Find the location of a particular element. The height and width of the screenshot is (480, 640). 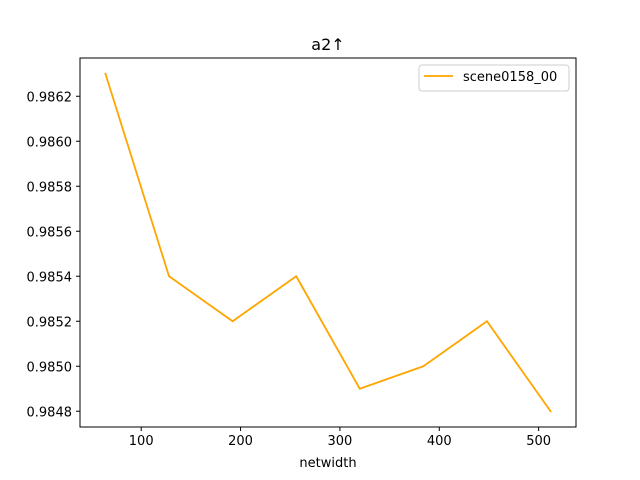

y-tick-label: 0.9858 is located at coordinates (50, 187).